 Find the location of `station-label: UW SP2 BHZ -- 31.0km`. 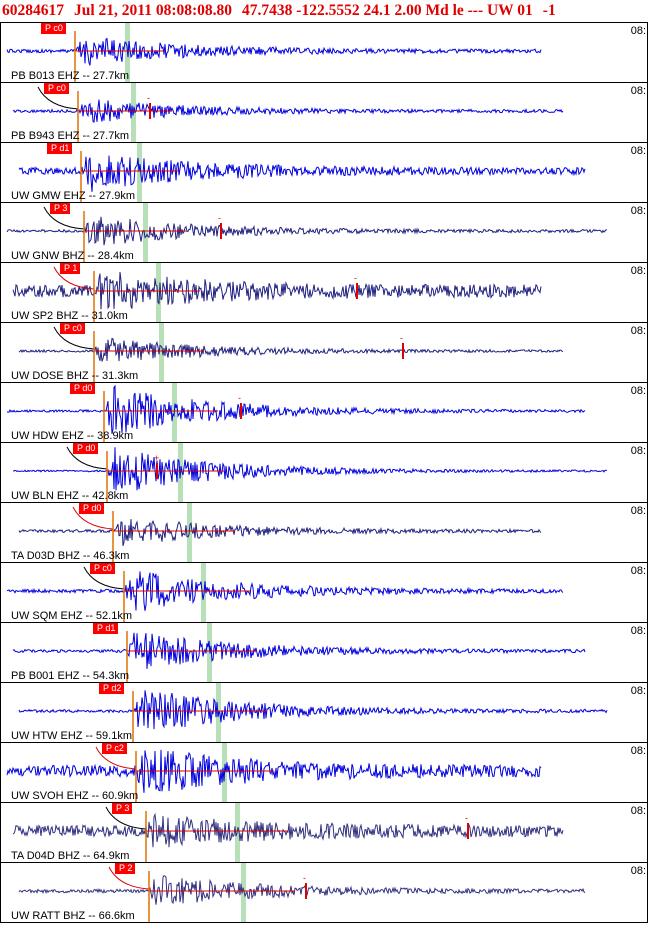

station-label: UW SP2 BHZ -- 31.0km is located at coordinates (69, 316).